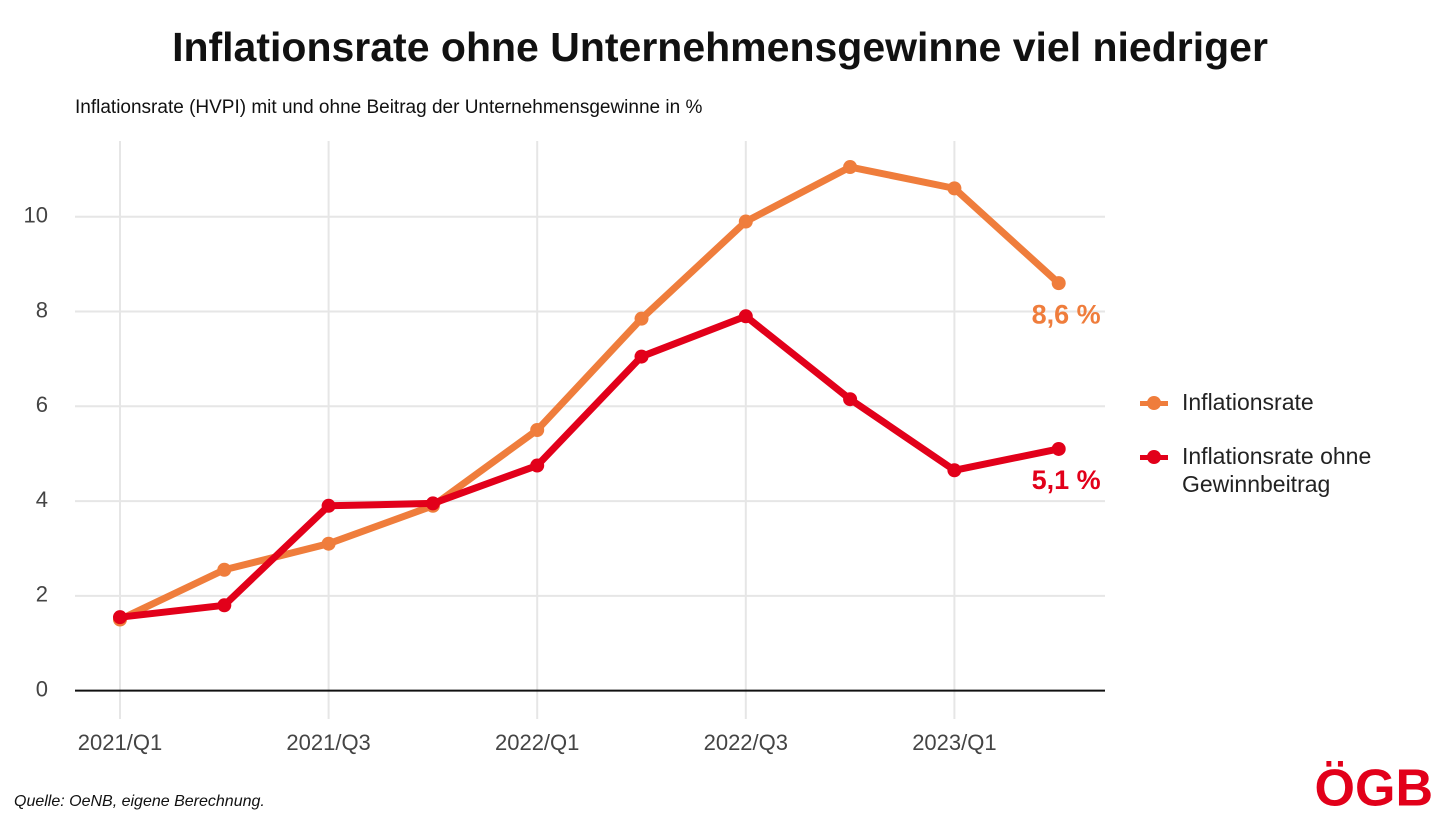 Image resolution: width=1440 pixels, height=823 pixels. Describe the element at coordinates (1277, 470) in the screenshot. I see `legend-label: Inflationsrate ohne Gewinnbeitrag` at that location.